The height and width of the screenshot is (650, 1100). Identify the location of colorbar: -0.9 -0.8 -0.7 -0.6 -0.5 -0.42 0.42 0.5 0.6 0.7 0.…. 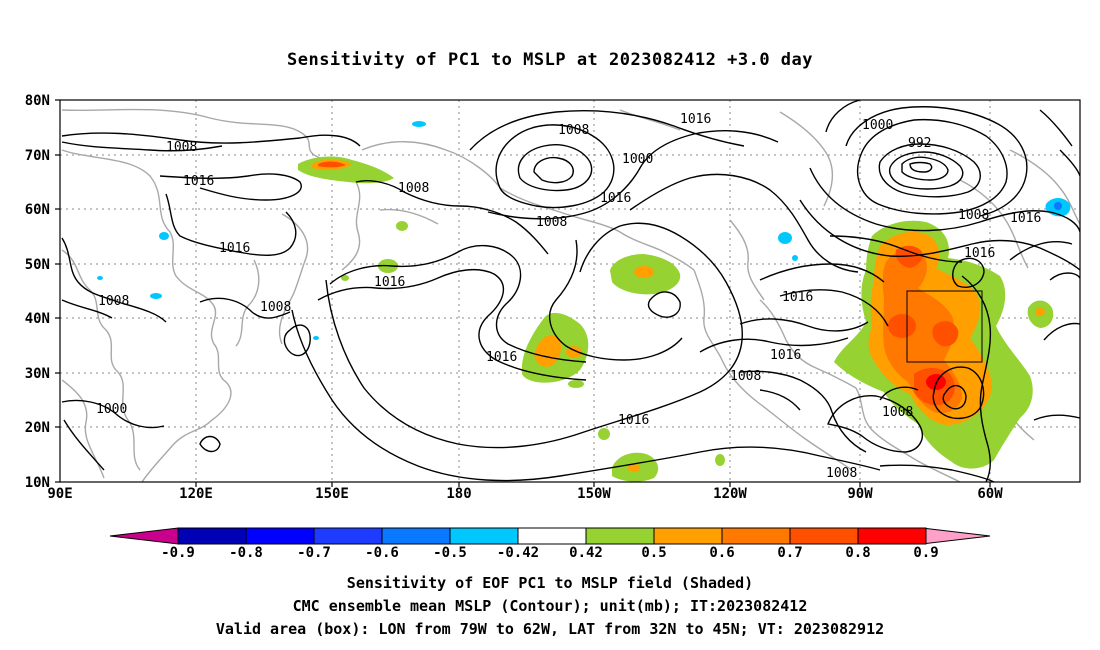
(550, 544).